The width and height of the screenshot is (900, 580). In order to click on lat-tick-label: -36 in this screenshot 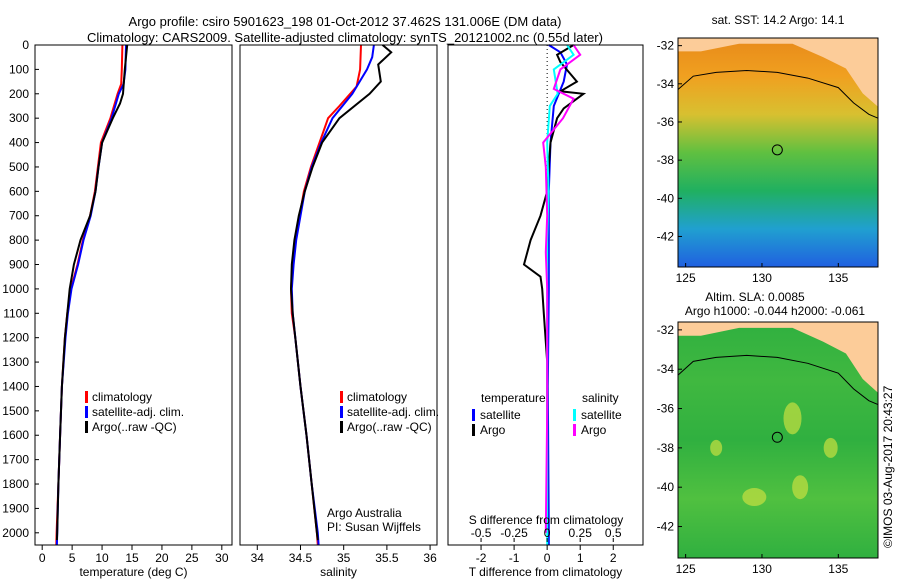, I will do `click(666, 409)`.